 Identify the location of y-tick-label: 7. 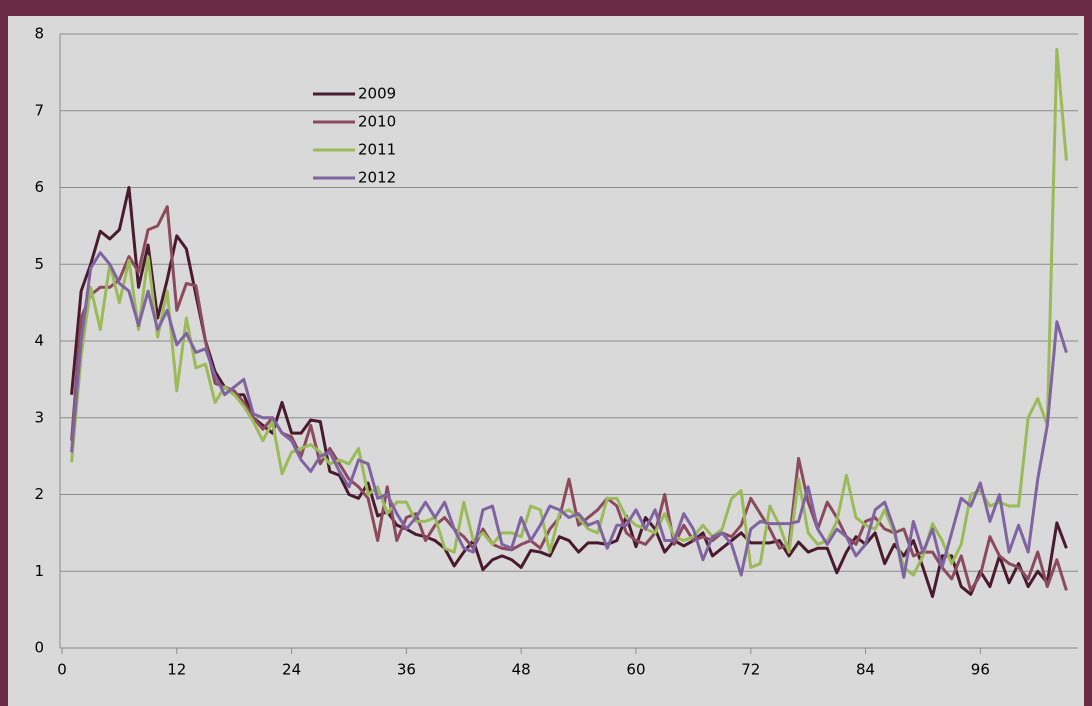
(39, 110).